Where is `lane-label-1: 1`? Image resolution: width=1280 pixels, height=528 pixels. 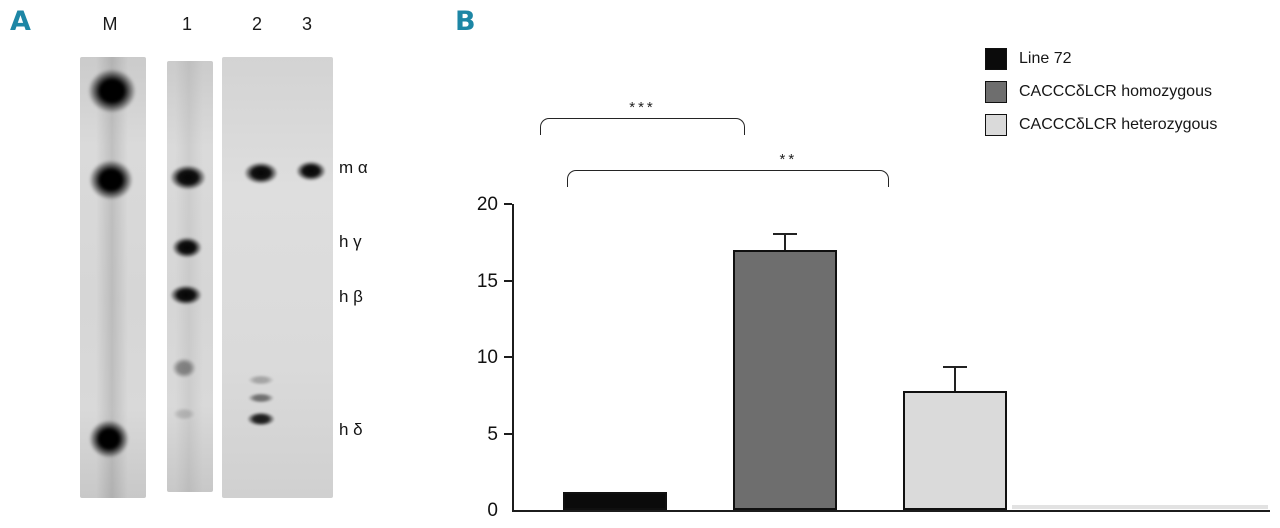 lane-label-1: 1 is located at coordinates (186, 24).